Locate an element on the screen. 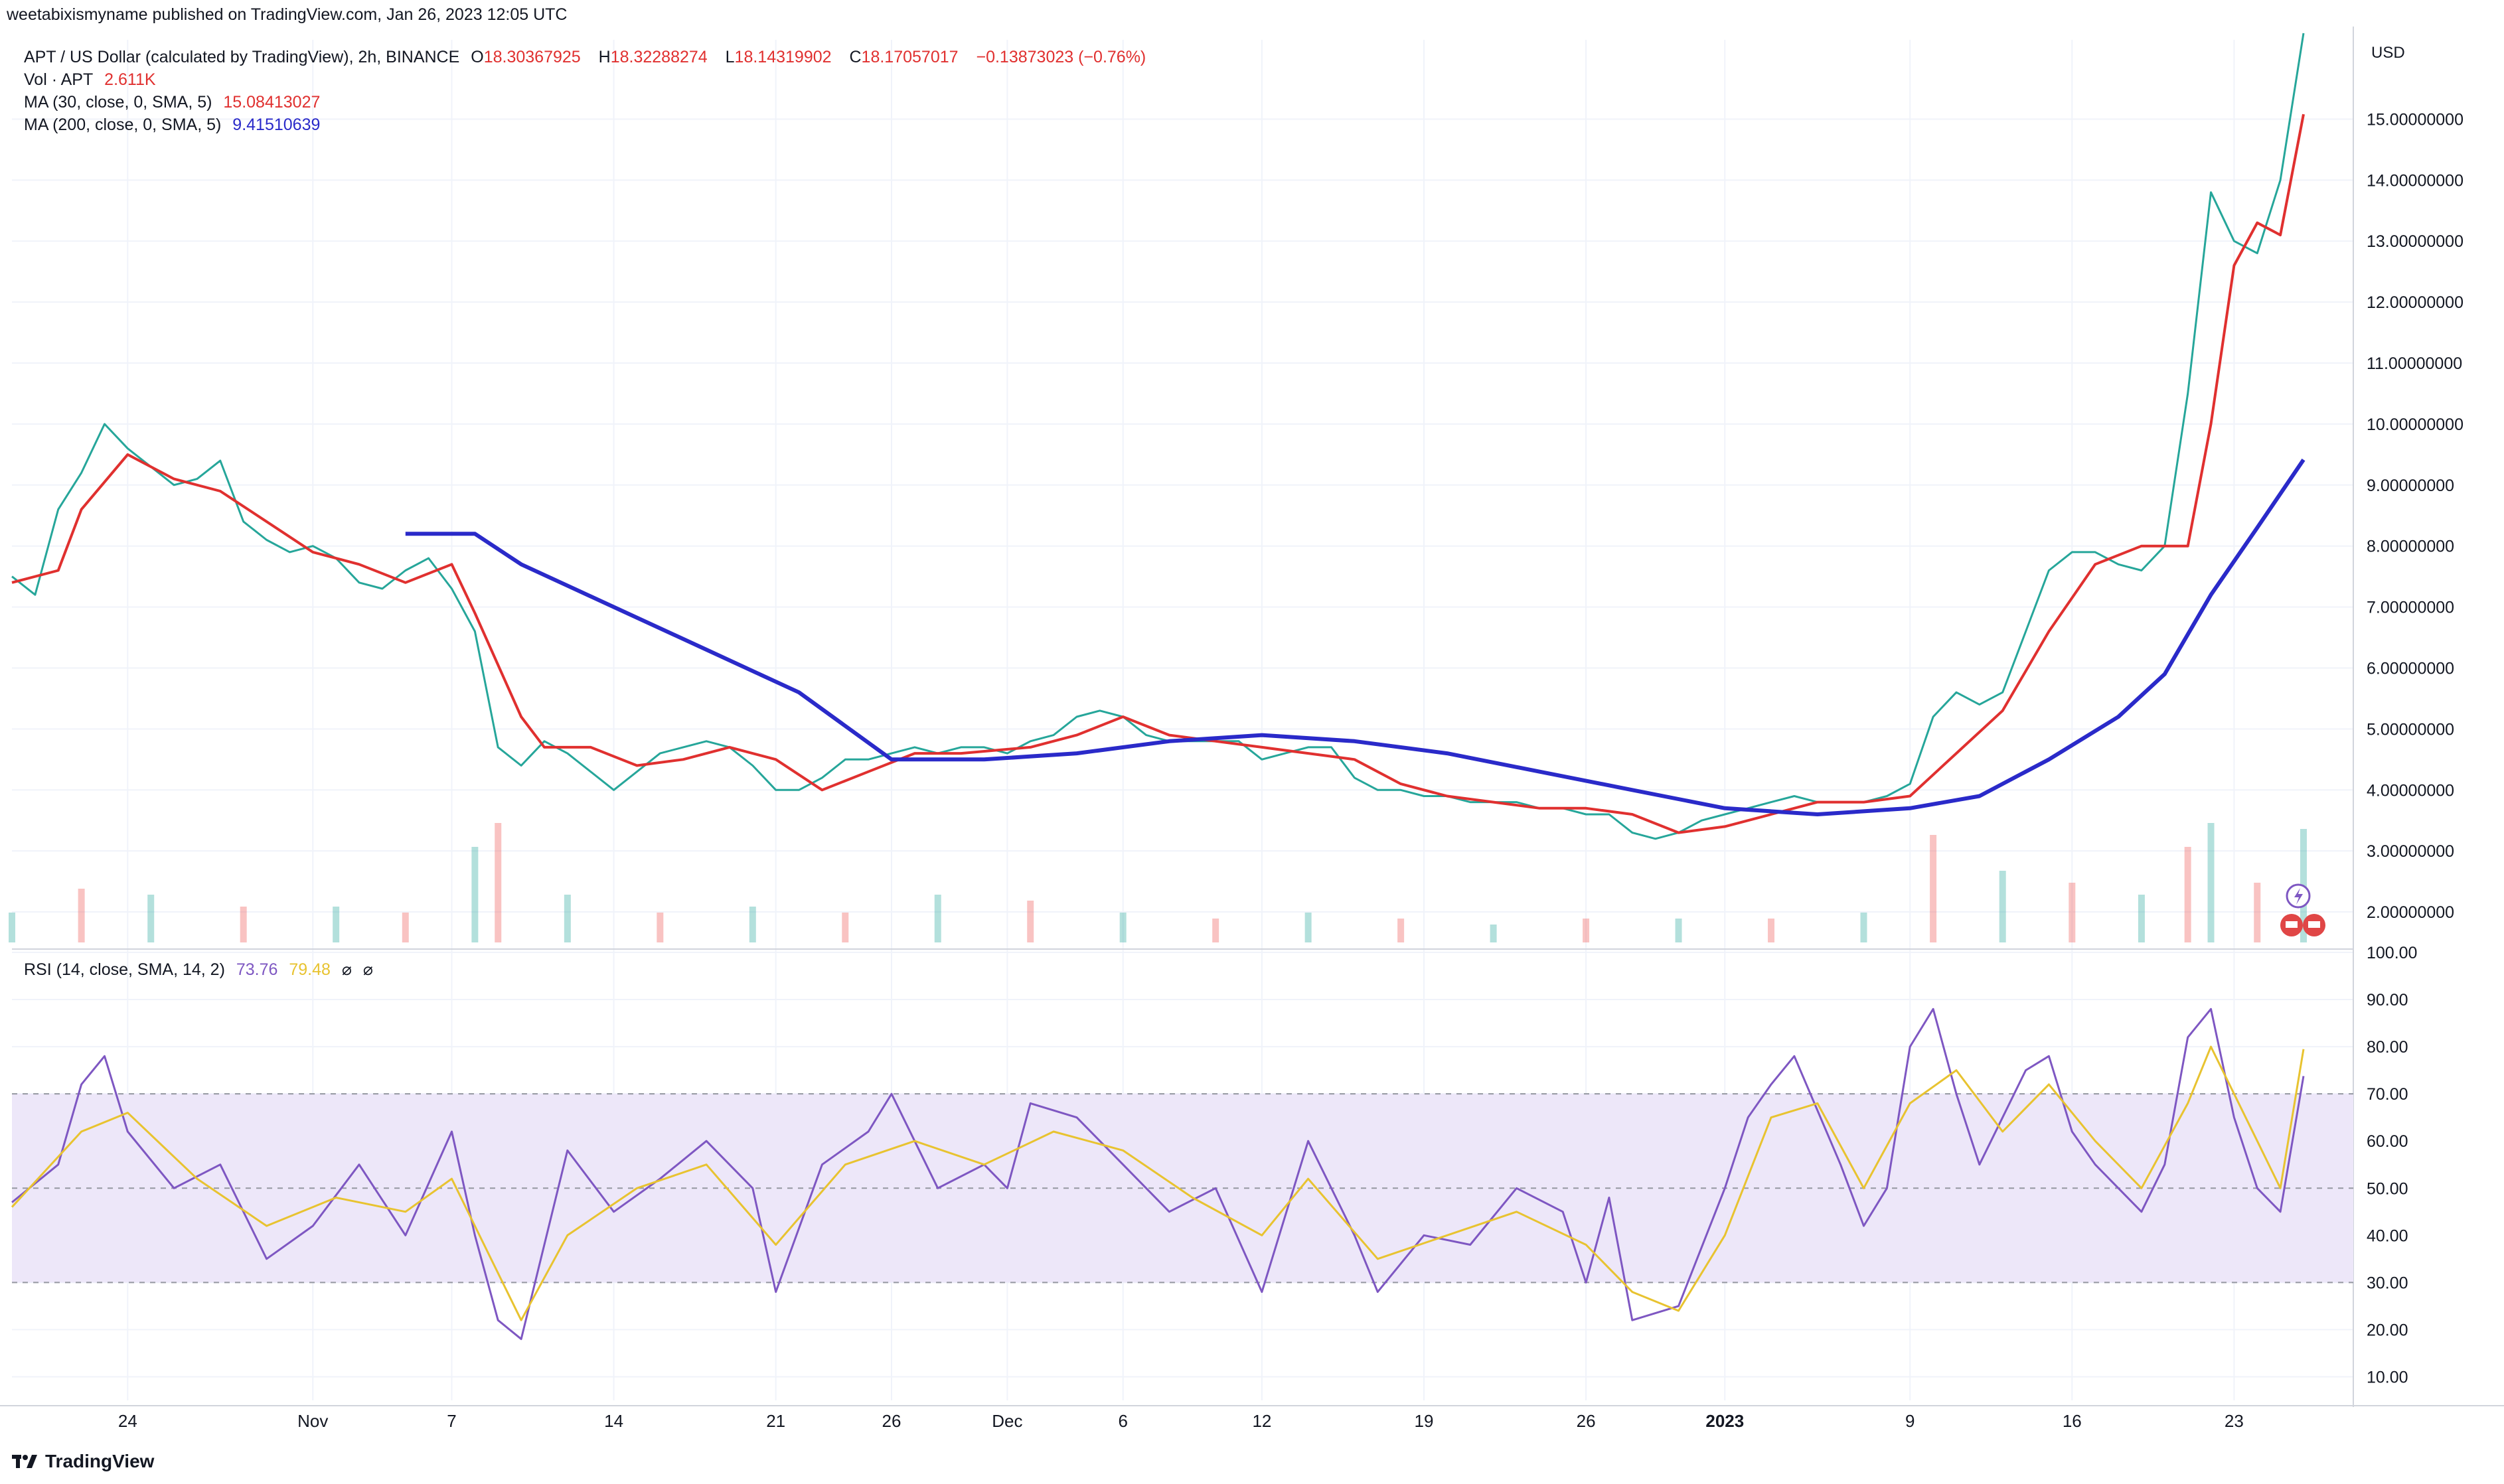  time-axis: 24 Nov 7 14 21 26 Dec 6 12 19 26 2023 9 16 23 is located at coordinates (1181, 1421).